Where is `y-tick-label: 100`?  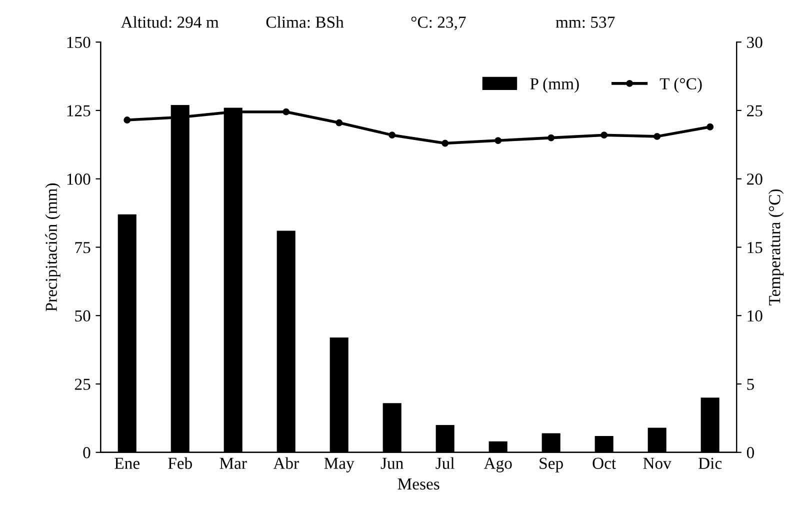
y-tick-label: 100 is located at coordinates (78, 179).